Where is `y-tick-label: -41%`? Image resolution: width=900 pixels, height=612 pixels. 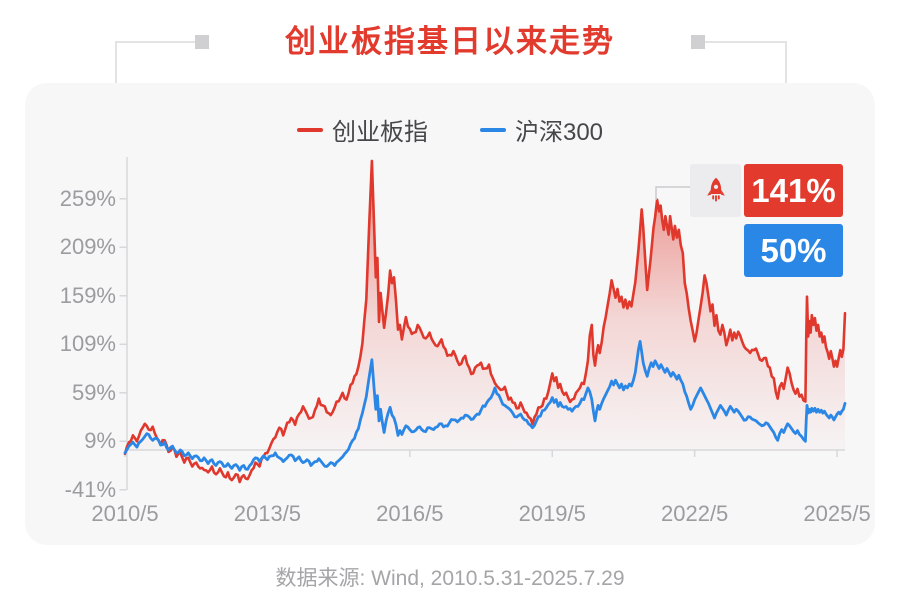
y-tick-label: -41% is located at coordinates (90, 489).